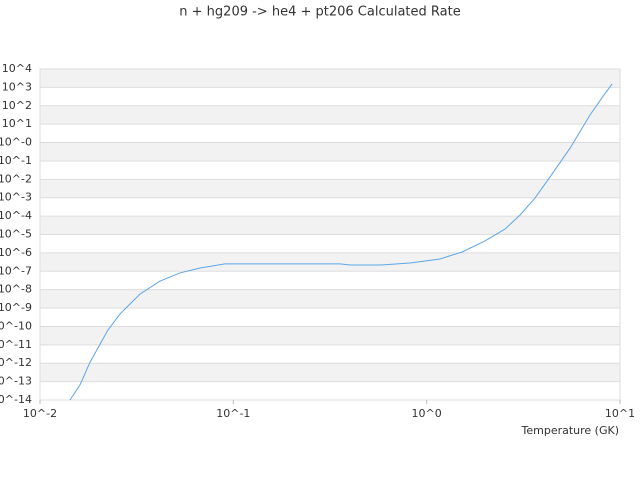  What do you see at coordinates (16, 215) in the screenshot?
I see `y-tick-label: 10^-4` at bounding box center [16, 215].